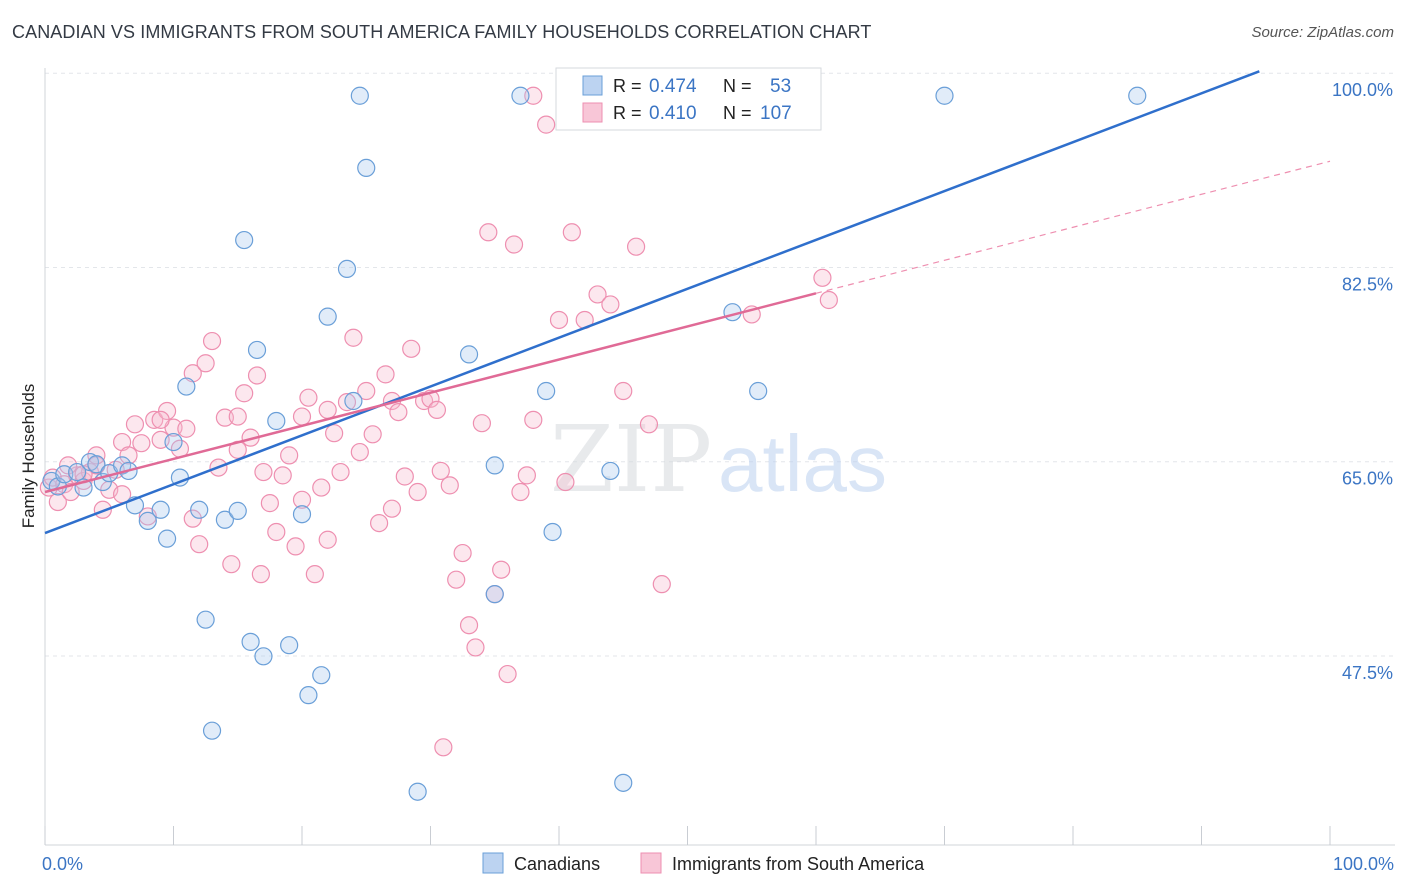 The width and height of the screenshot is (1406, 892). Describe the element at coordinates (1367, 284) in the screenshot. I see `y-tick-label-1: 82.5%` at that location.